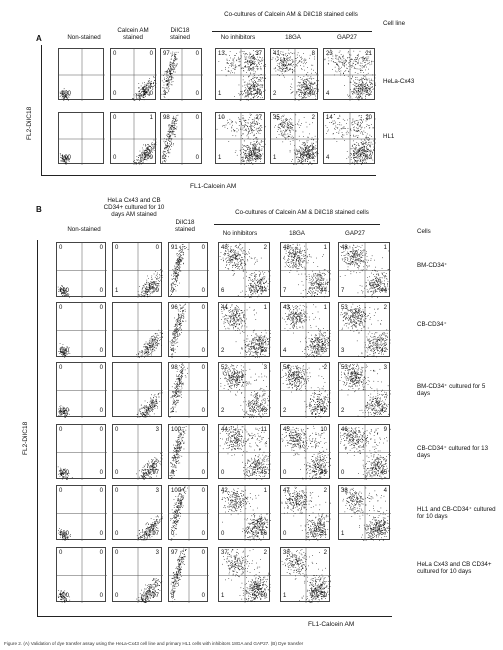  What do you see at coordinates (263, 534) in the screenshot?
I see `panel-b-r4-c3-quadrant-br: 56` at bounding box center [263, 534].